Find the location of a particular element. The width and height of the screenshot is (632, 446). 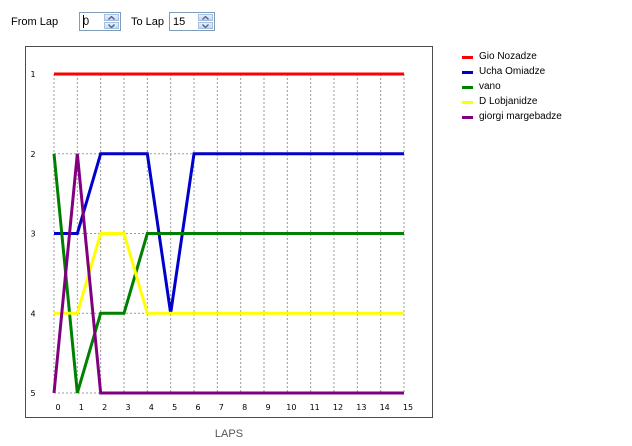

x-tick-label: 9 is located at coordinates (267, 407).